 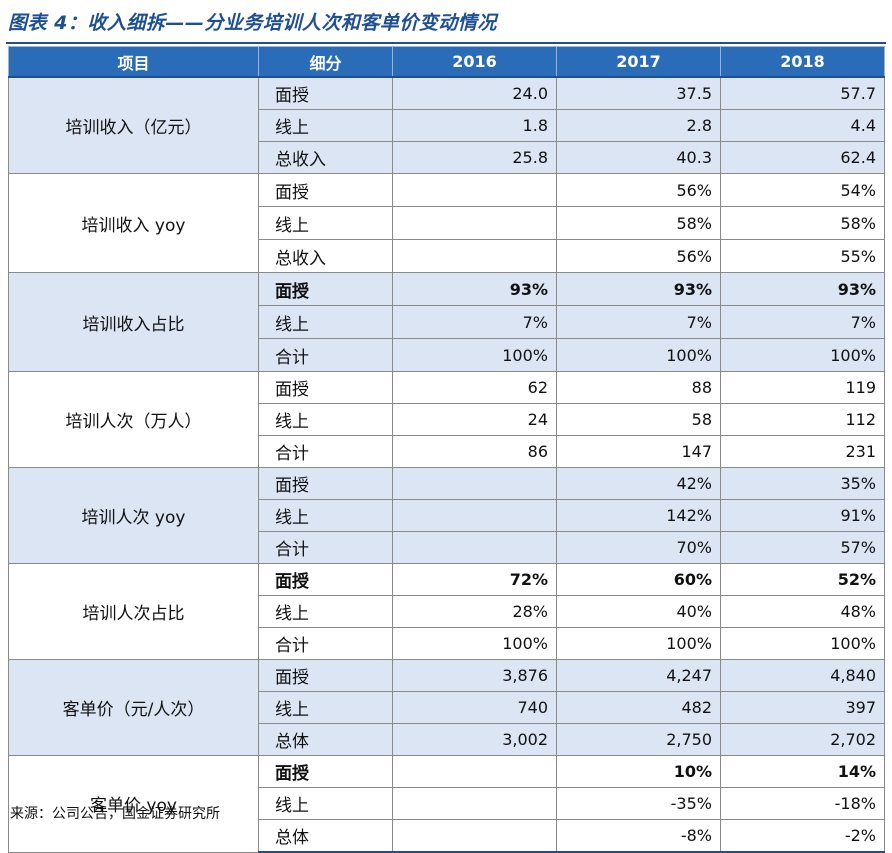 I want to click on table-group: 培训收入占比 面授 93% 93% 93% 线上 7% 7% 7% 合计 100% 100% 100%, so click(x=446, y=322).